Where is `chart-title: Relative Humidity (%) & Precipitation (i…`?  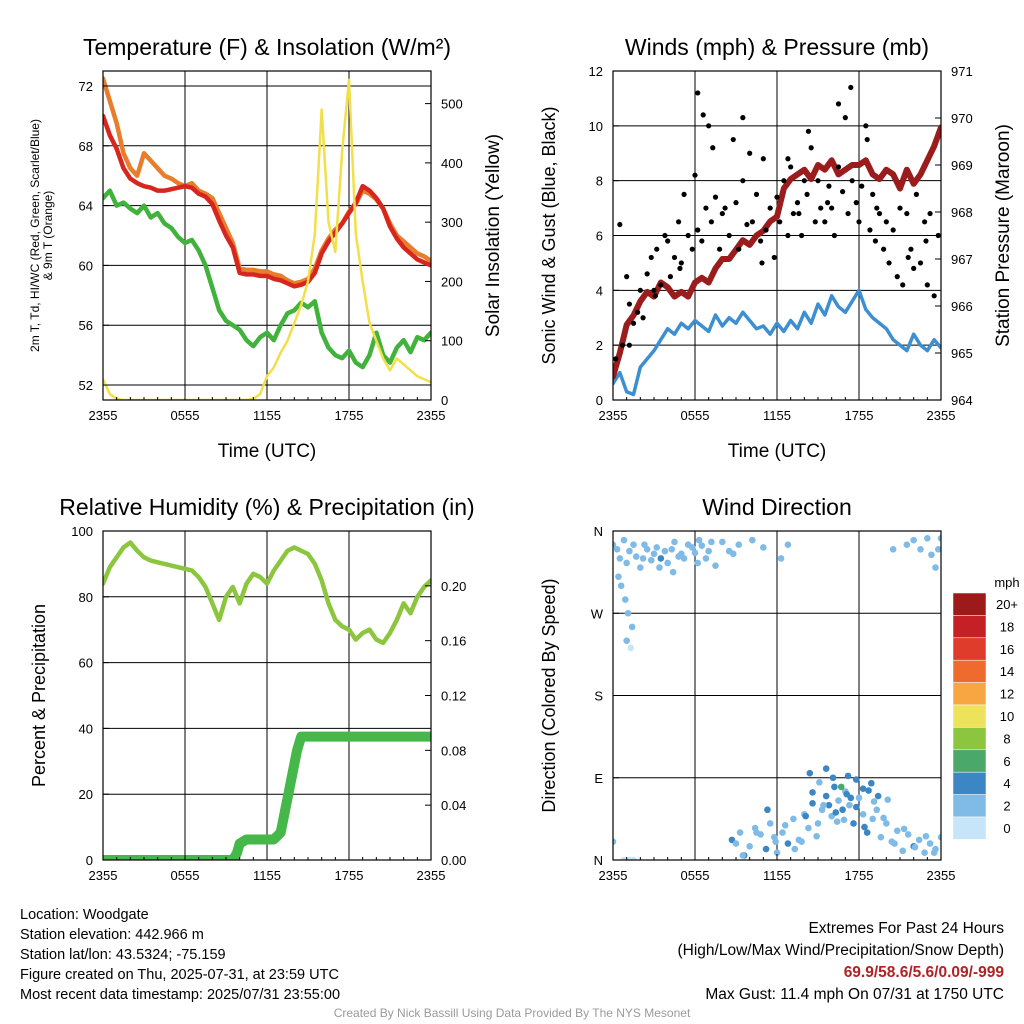
chart-title: Relative Humidity (%) & Precipitation (i… is located at coordinates (266, 507).